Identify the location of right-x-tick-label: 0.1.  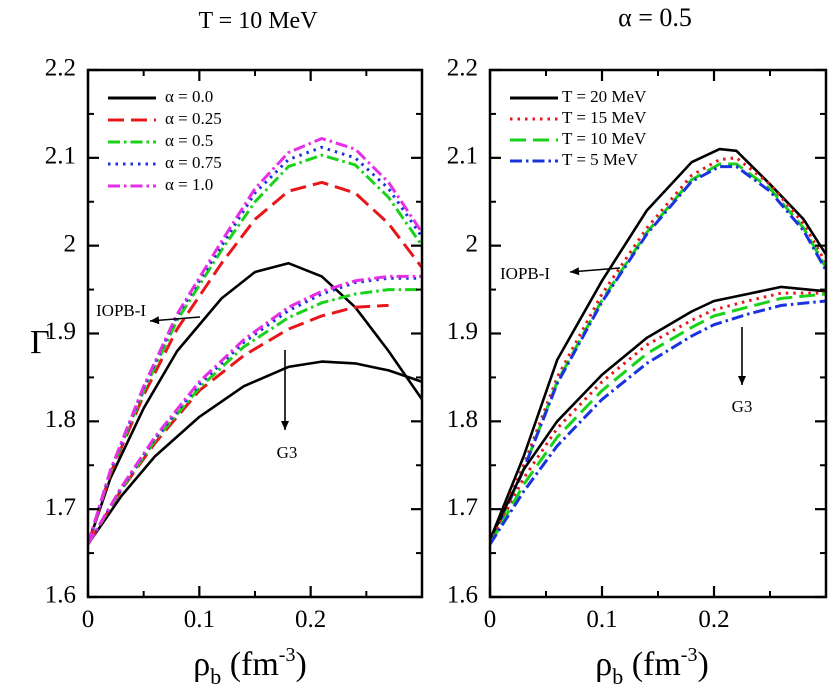
(601, 619).